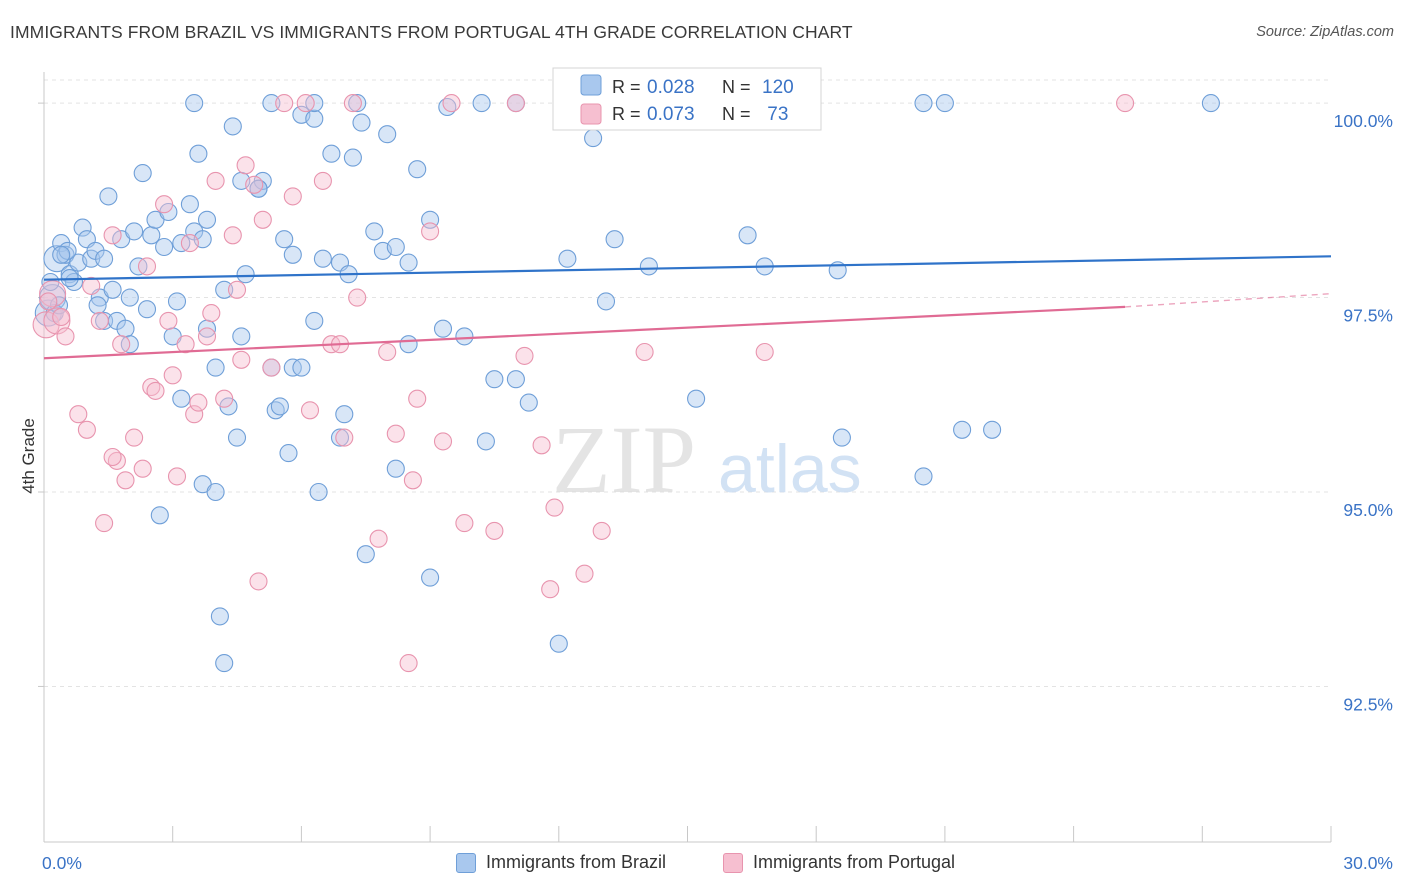 The width and height of the screenshot is (1406, 892). Describe the element at coordinates (778, 87) in the screenshot. I see `stats-n-value-brazil: 120` at that location.